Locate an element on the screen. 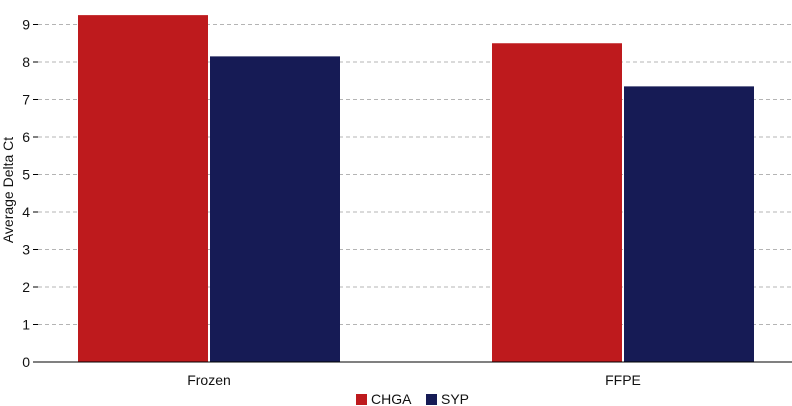 The height and width of the screenshot is (406, 792). y-tick-label: 3 is located at coordinates (26, 250).